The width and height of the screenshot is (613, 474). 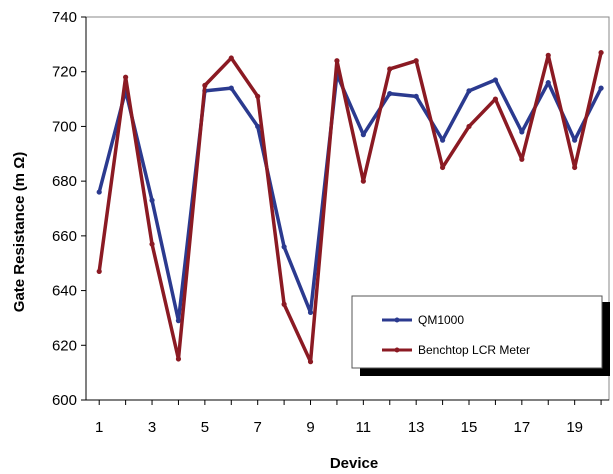 What do you see at coordinates (347, 417) in the screenshot?
I see `x-axis: 1 3 5 7 9 11 13 15 17 19` at bounding box center [347, 417].